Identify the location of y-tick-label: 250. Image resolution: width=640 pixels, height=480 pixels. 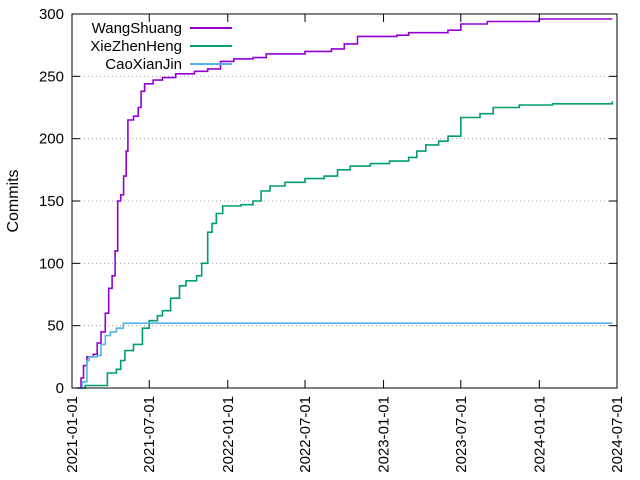
(51, 76).